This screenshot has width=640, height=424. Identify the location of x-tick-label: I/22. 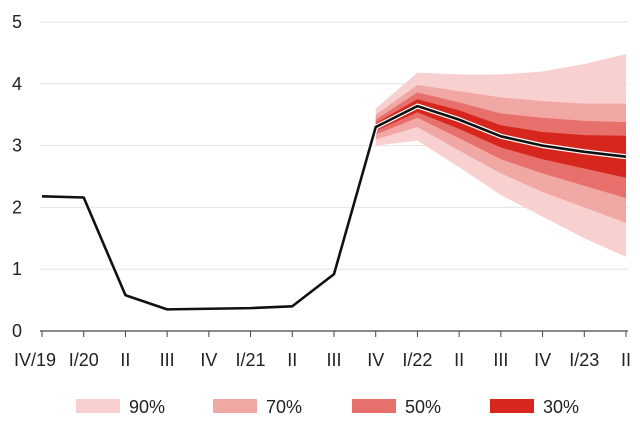
(417, 360).